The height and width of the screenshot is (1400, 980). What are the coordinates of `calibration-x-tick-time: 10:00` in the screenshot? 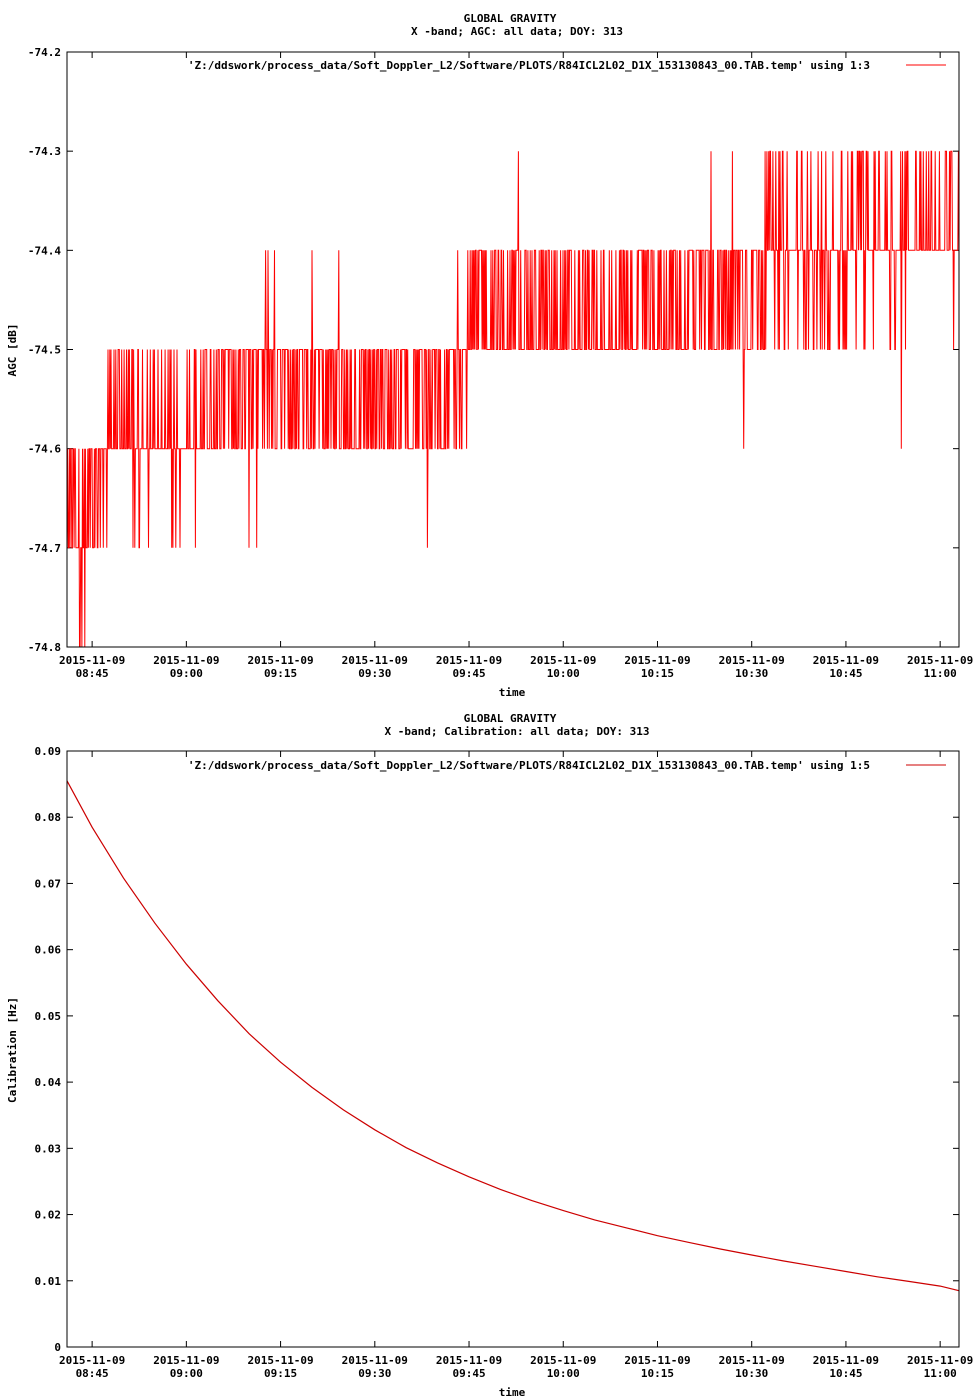 It's located at (563, 1373).